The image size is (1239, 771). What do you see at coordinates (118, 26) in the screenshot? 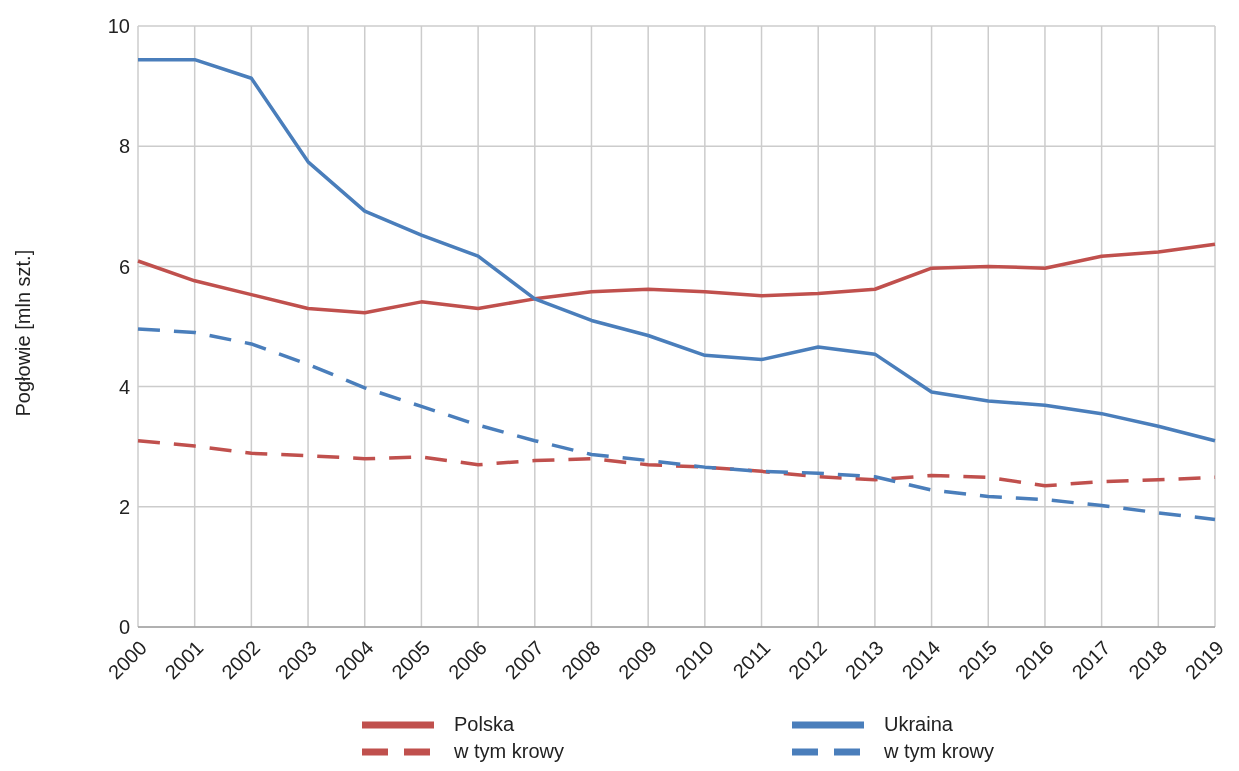
I see `y-tick-label: 10` at bounding box center [118, 26].